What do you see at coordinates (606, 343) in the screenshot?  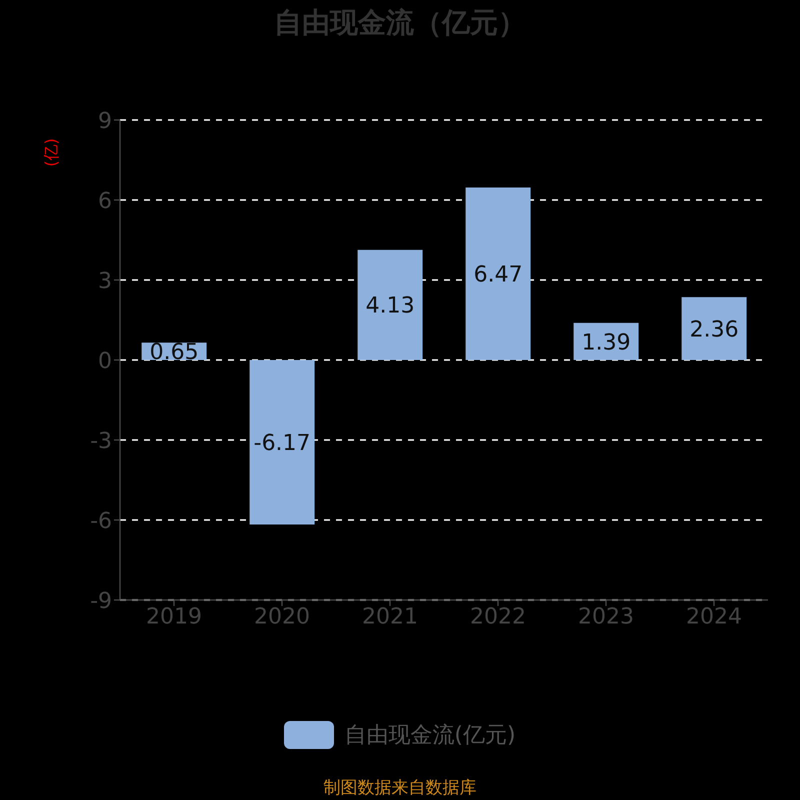 I see `data-label: 1.39` at bounding box center [606, 343].